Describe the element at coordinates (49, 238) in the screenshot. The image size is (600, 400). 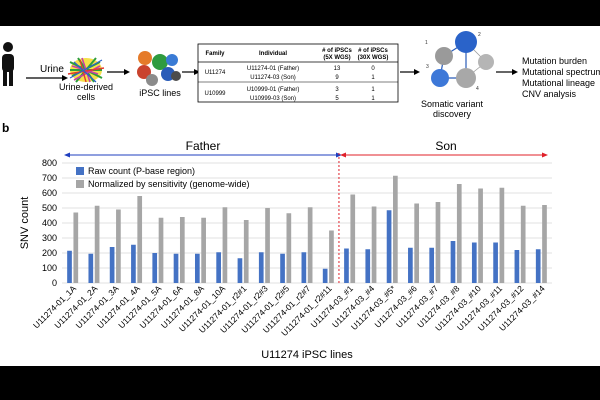
I see `y-tick-label: 300` at that location.